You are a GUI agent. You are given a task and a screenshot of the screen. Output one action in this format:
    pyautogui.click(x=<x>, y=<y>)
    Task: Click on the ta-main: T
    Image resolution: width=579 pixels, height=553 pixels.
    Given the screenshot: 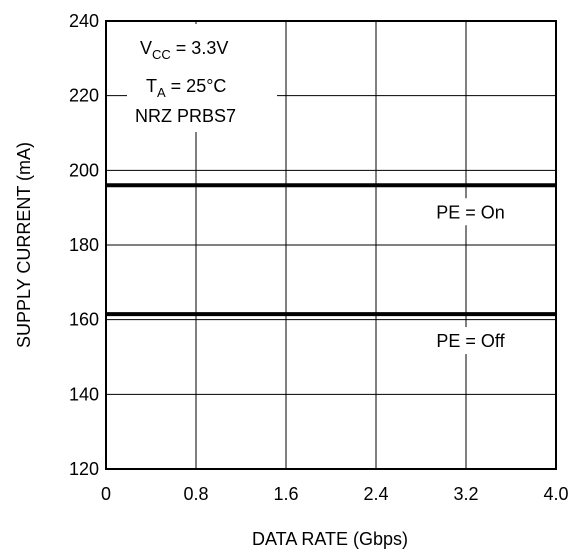 What is the action you would take?
    pyautogui.click(x=151, y=86)
    